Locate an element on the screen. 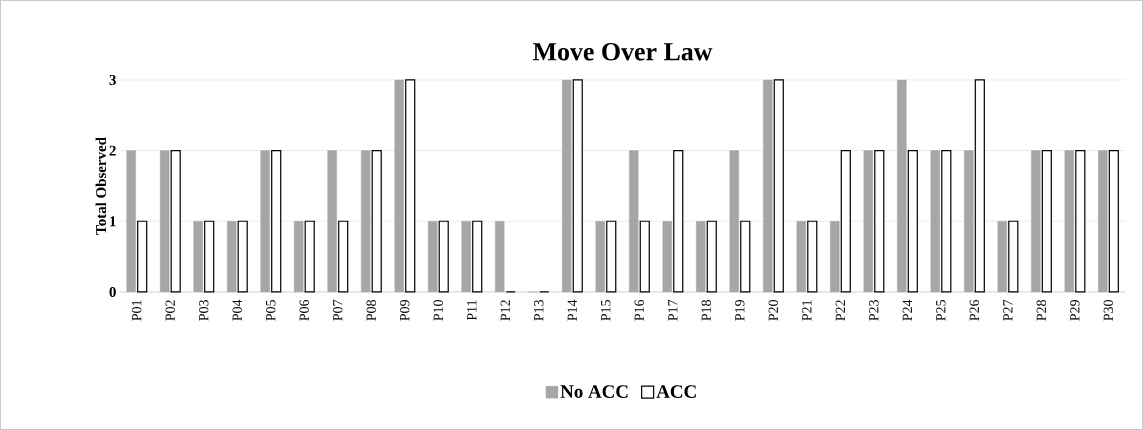  y-tick-label: 3 is located at coordinates (112, 79).